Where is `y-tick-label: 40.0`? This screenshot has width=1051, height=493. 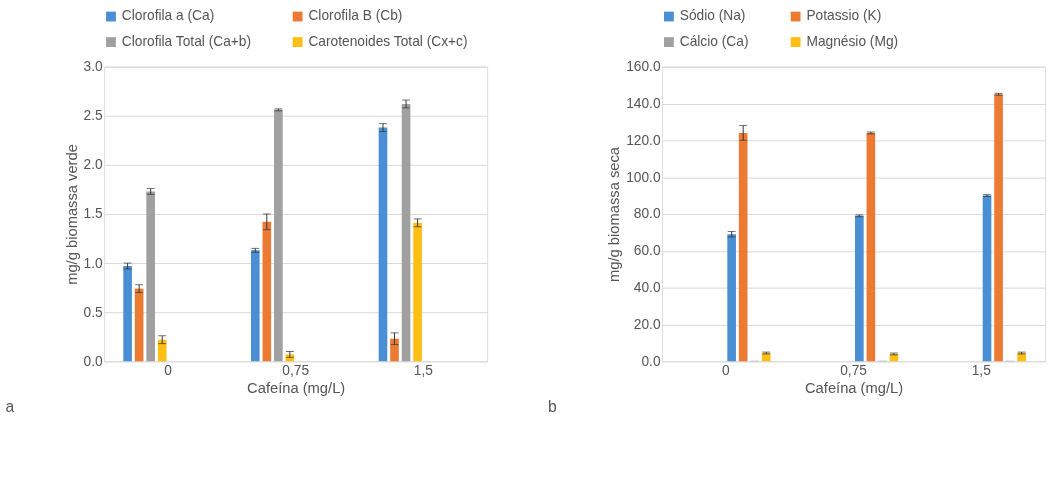 y-tick-label: 40.0 is located at coordinates (647, 288).